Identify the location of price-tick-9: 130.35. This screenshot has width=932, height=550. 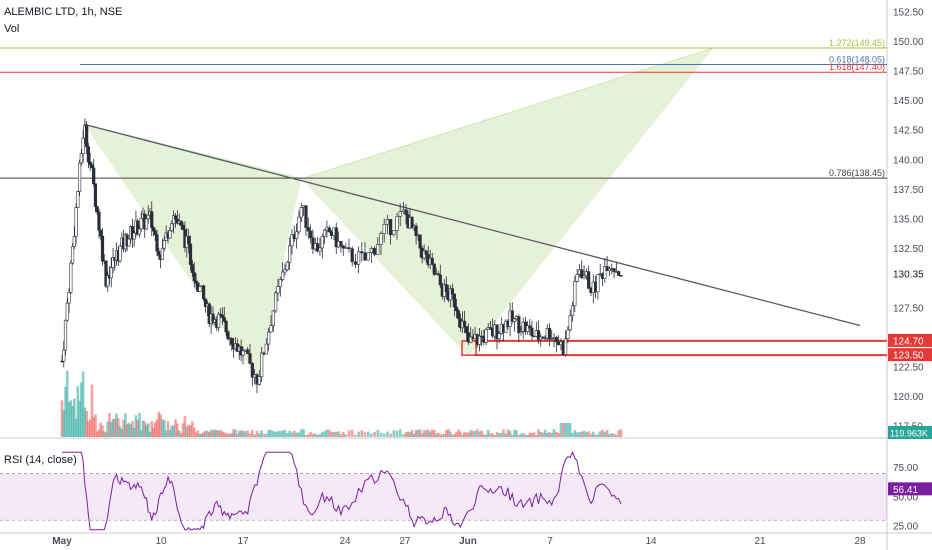
(908, 275).